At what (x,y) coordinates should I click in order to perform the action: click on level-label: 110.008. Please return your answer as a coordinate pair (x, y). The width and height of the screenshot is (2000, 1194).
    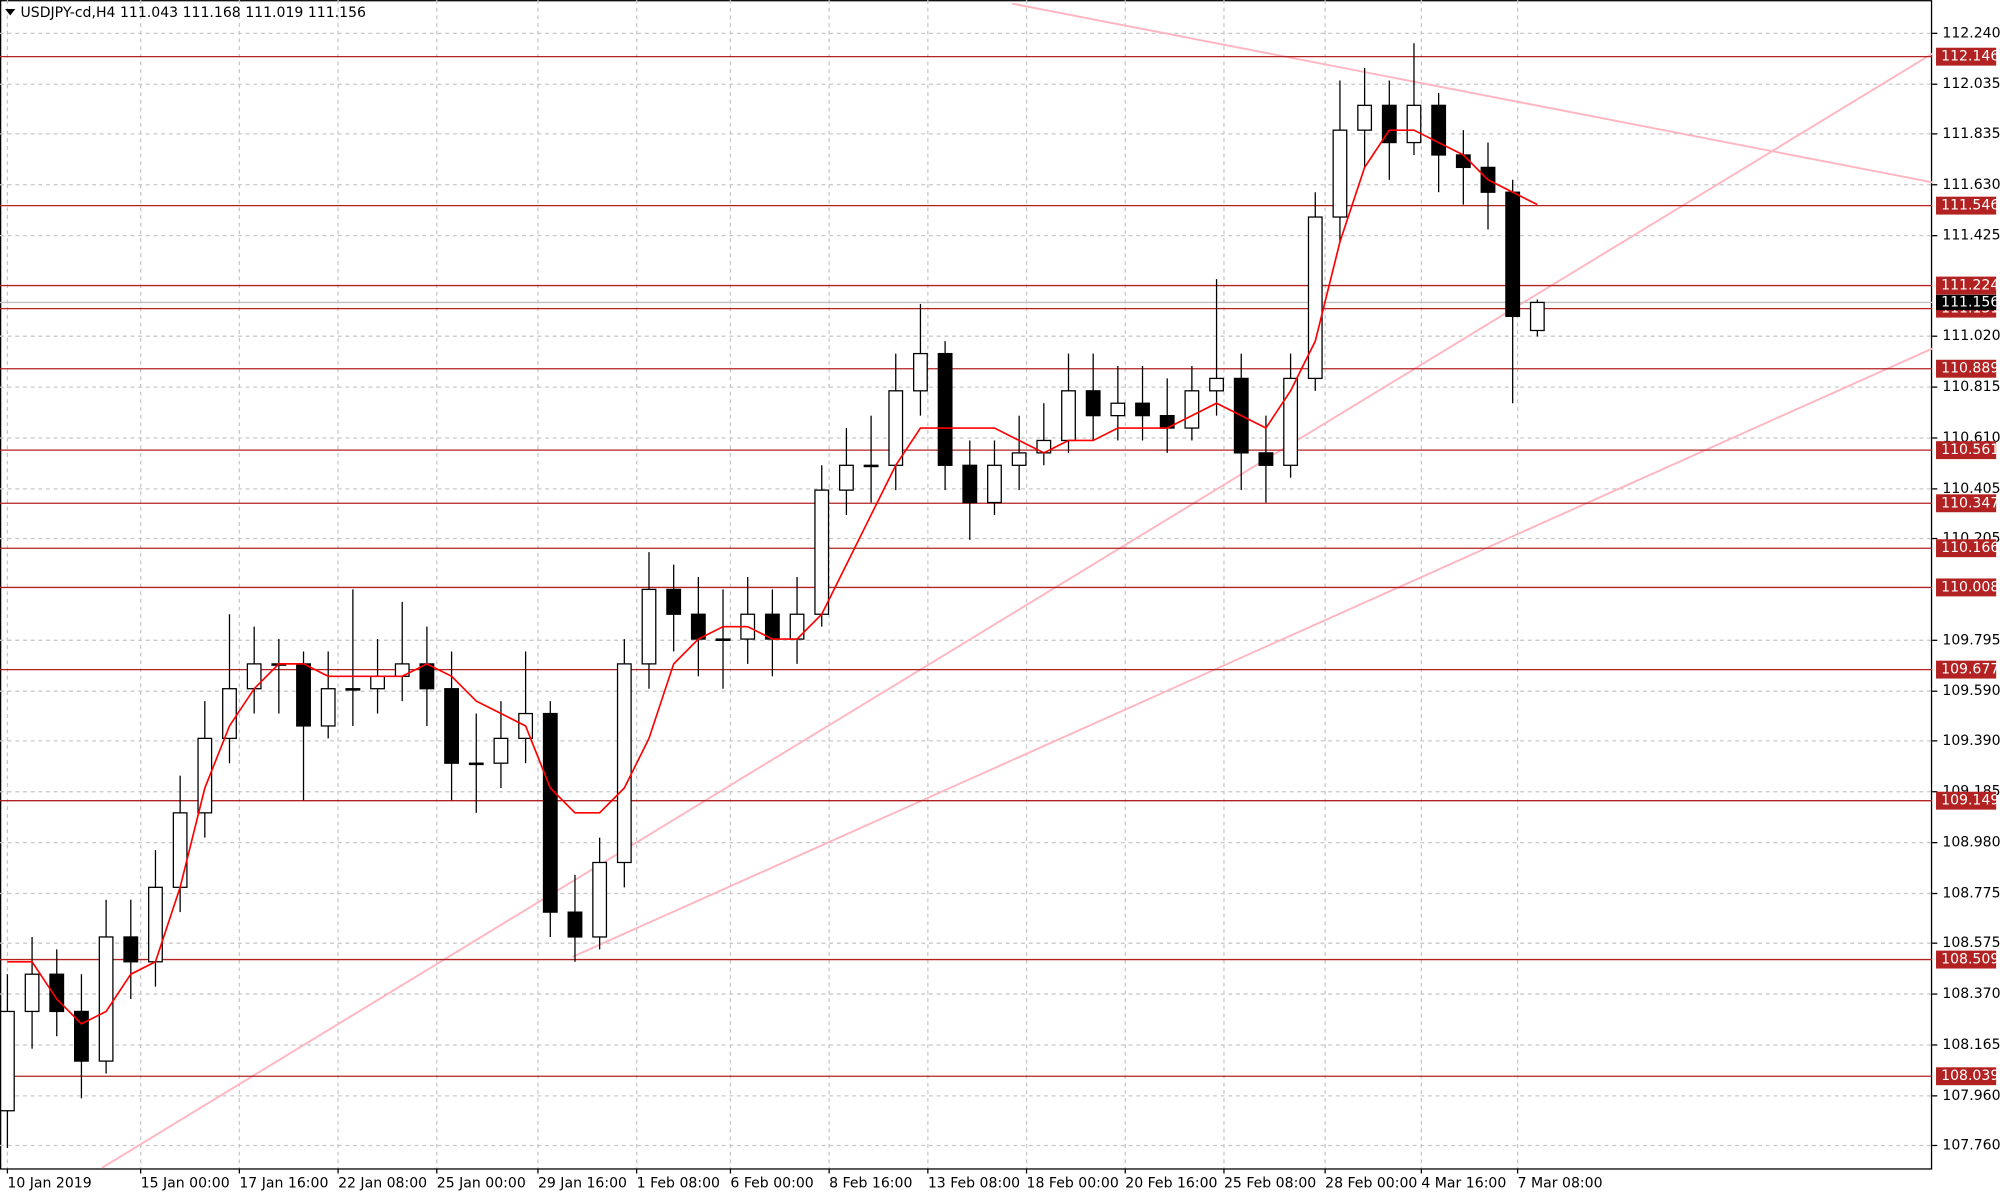
    Looking at the image, I should click on (1970, 587).